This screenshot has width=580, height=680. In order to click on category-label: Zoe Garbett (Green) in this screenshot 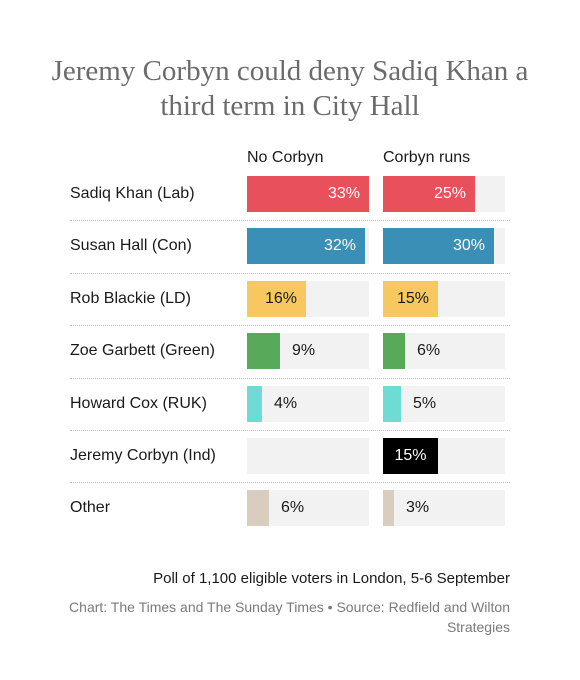, I will do `click(142, 351)`.